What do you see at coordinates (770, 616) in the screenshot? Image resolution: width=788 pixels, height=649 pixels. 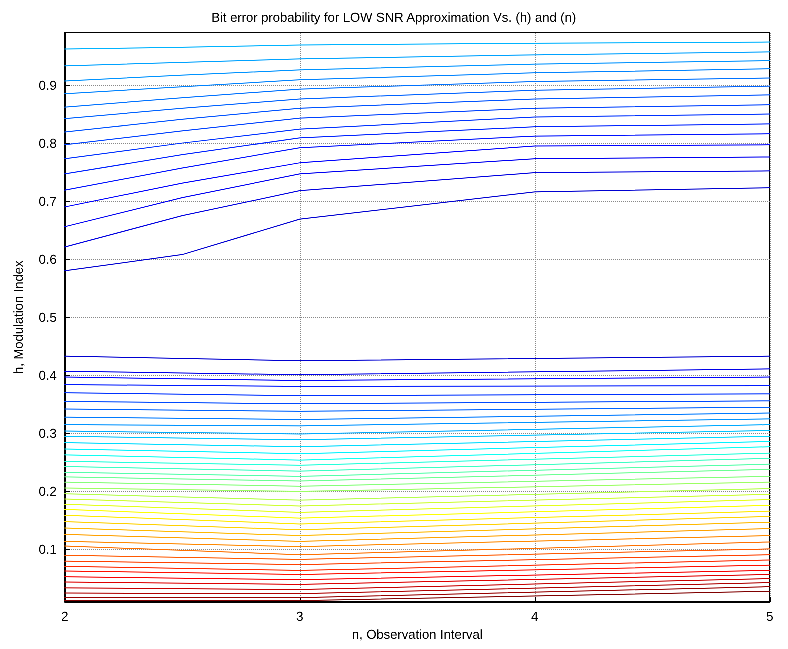 I see `x-tick-label: 5` at bounding box center [770, 616].